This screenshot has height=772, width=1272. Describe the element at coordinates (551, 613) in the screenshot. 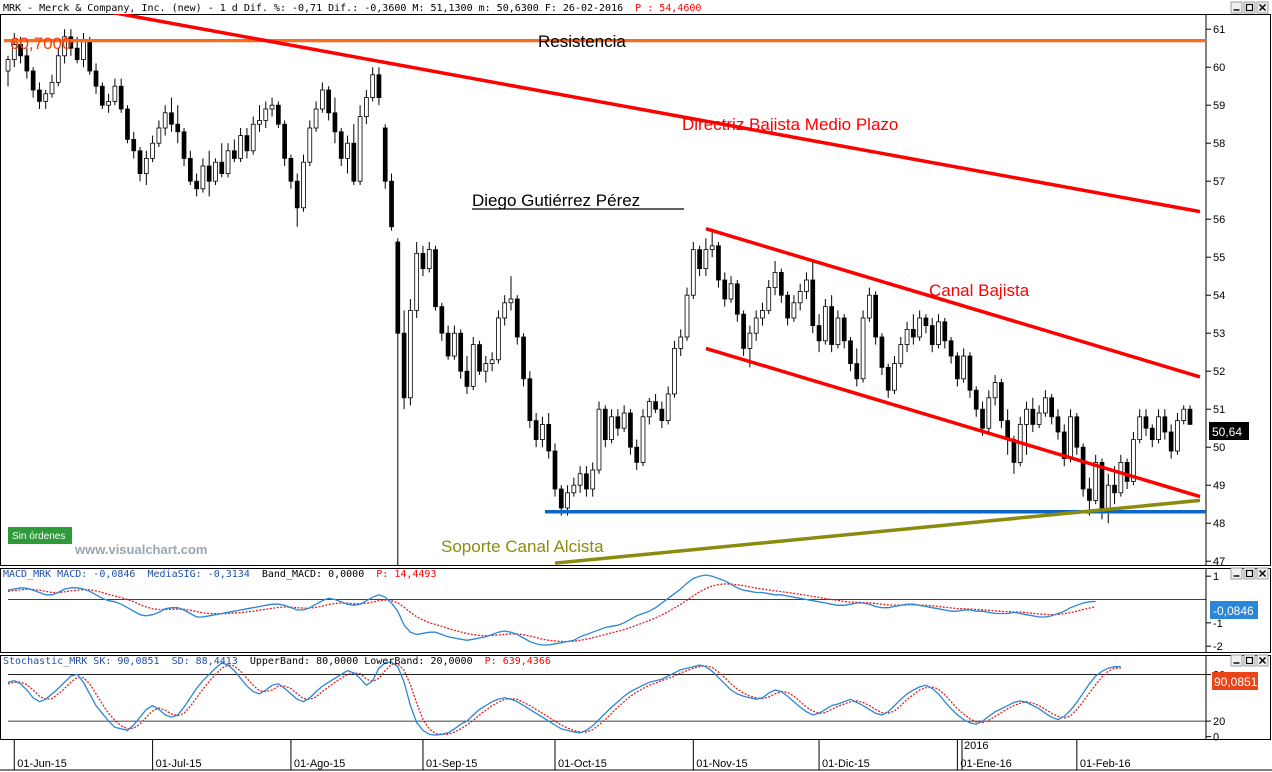

I see `macd-signal-line` at that location.